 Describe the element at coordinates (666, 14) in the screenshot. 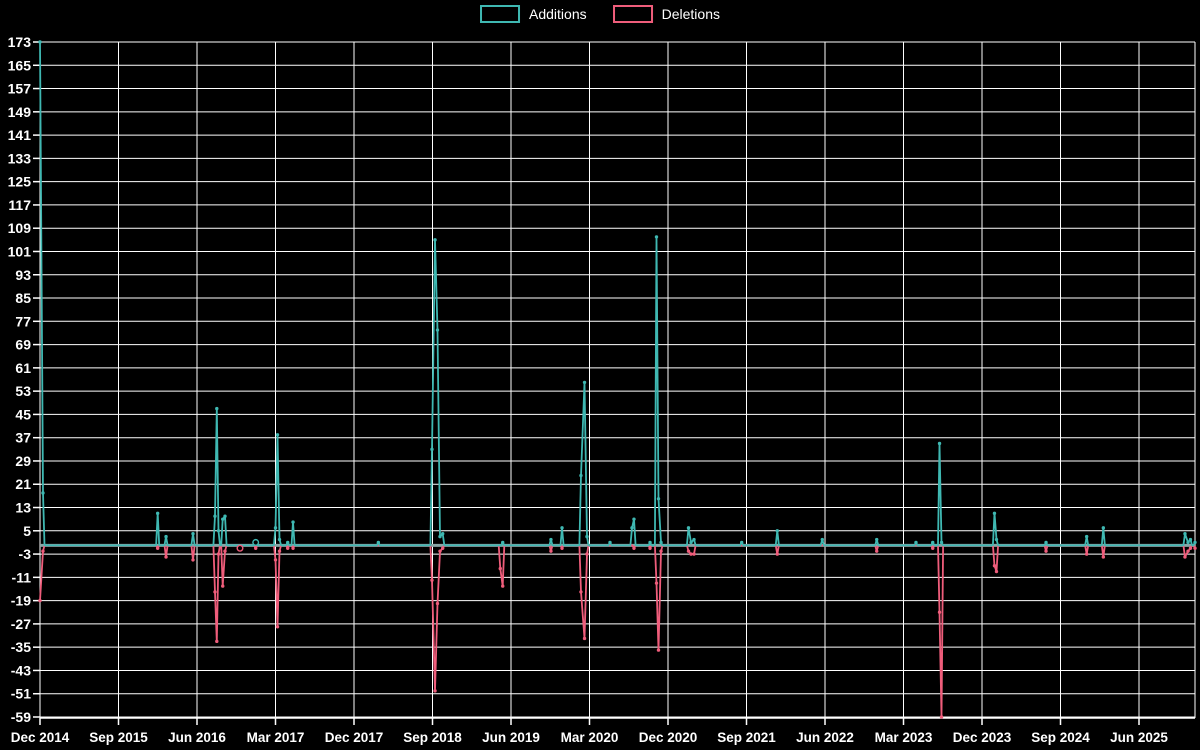

I see `legend-item-deletions: Deletions` at that location.